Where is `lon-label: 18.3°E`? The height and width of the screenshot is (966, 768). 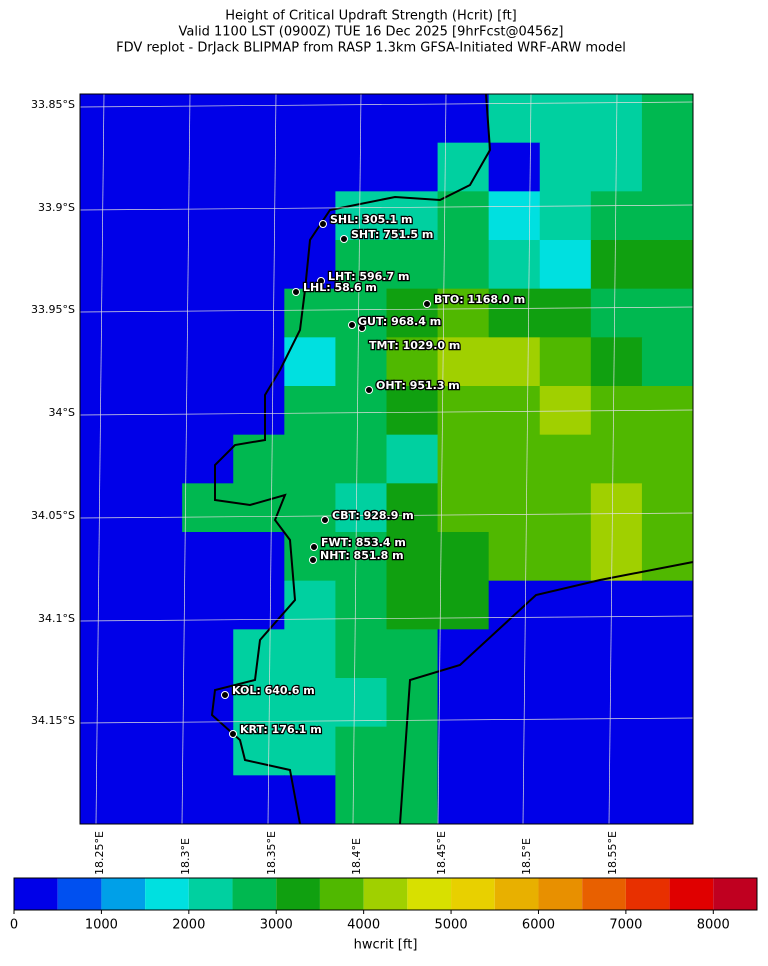 lon-label: 18.3°E is located at coordinates (185, 856).